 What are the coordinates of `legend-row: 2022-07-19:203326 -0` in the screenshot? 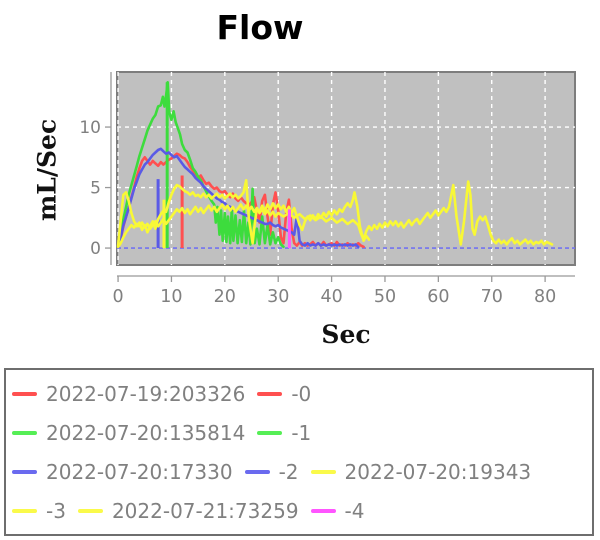 It's located at (299, 394).